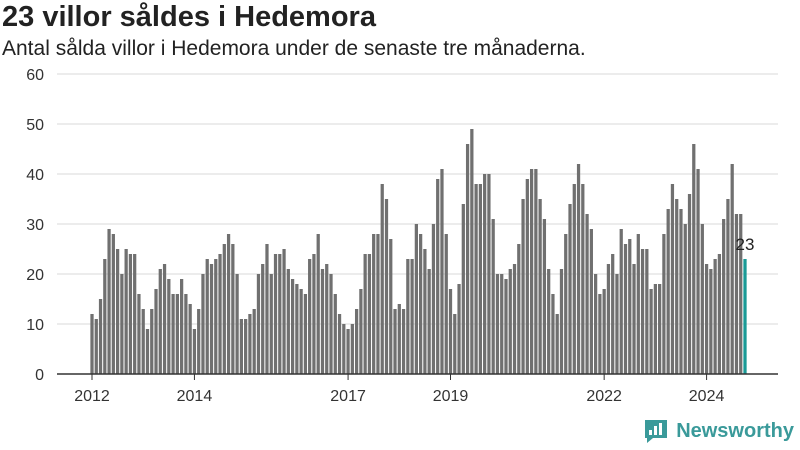 This screenshot has width=800, height=450. Describe the element at coordinates (39, 375) in the screenshot. I see `y-tick-label: 0` at that location.